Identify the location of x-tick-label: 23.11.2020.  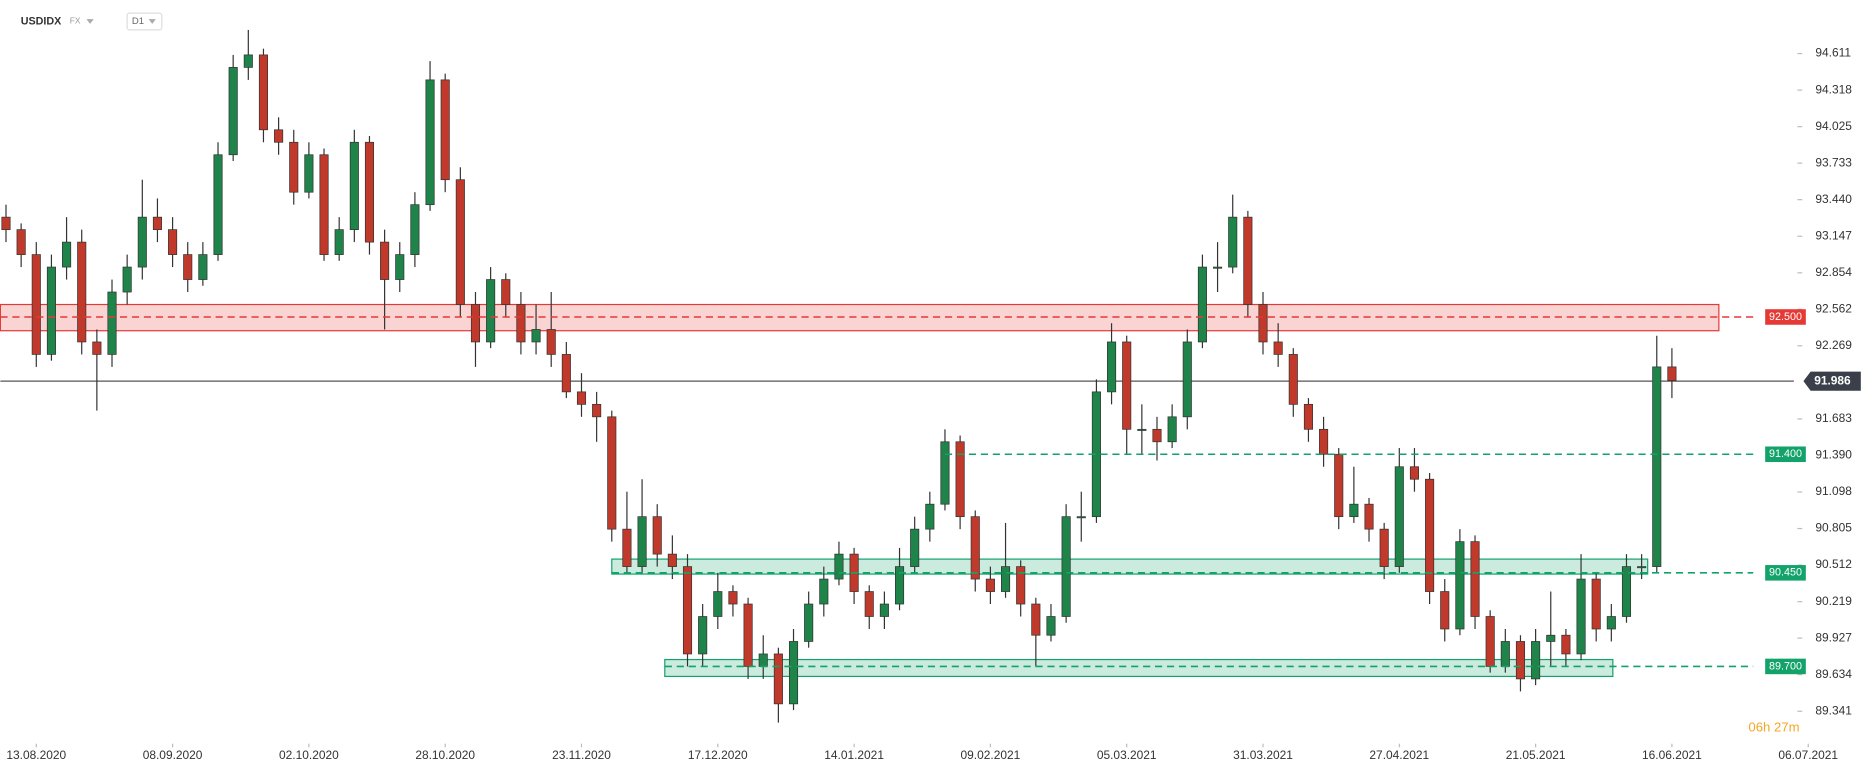
(581, 755).